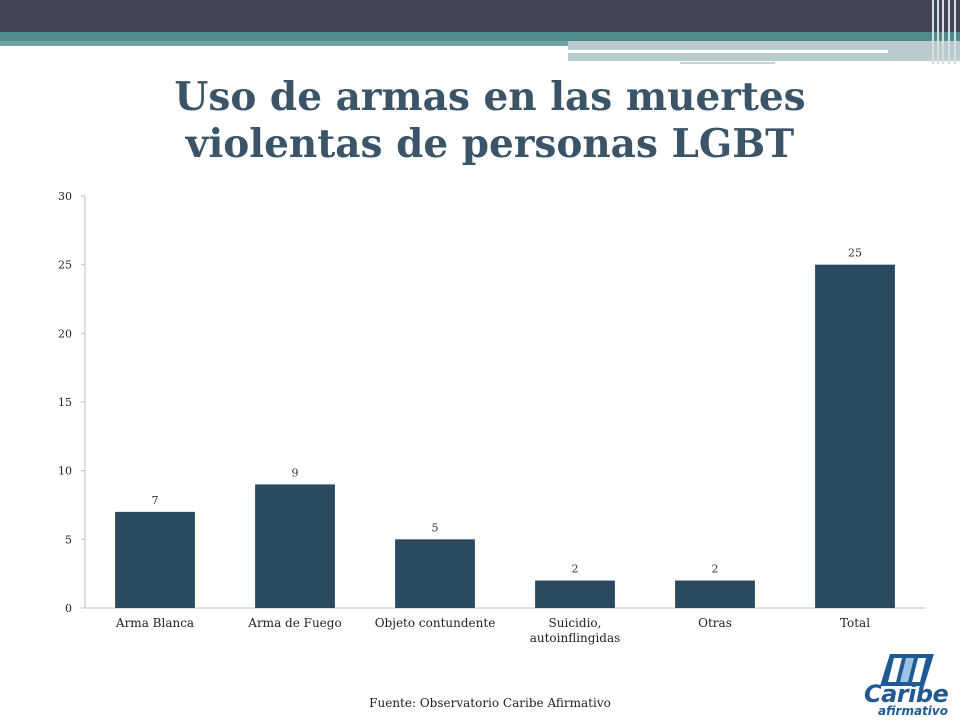 Image resolution: width=960 pixels, height=720 pixels. Describe the element at coordinates (295, 472) in the screenshot. I see `data-label: 9` at that location.